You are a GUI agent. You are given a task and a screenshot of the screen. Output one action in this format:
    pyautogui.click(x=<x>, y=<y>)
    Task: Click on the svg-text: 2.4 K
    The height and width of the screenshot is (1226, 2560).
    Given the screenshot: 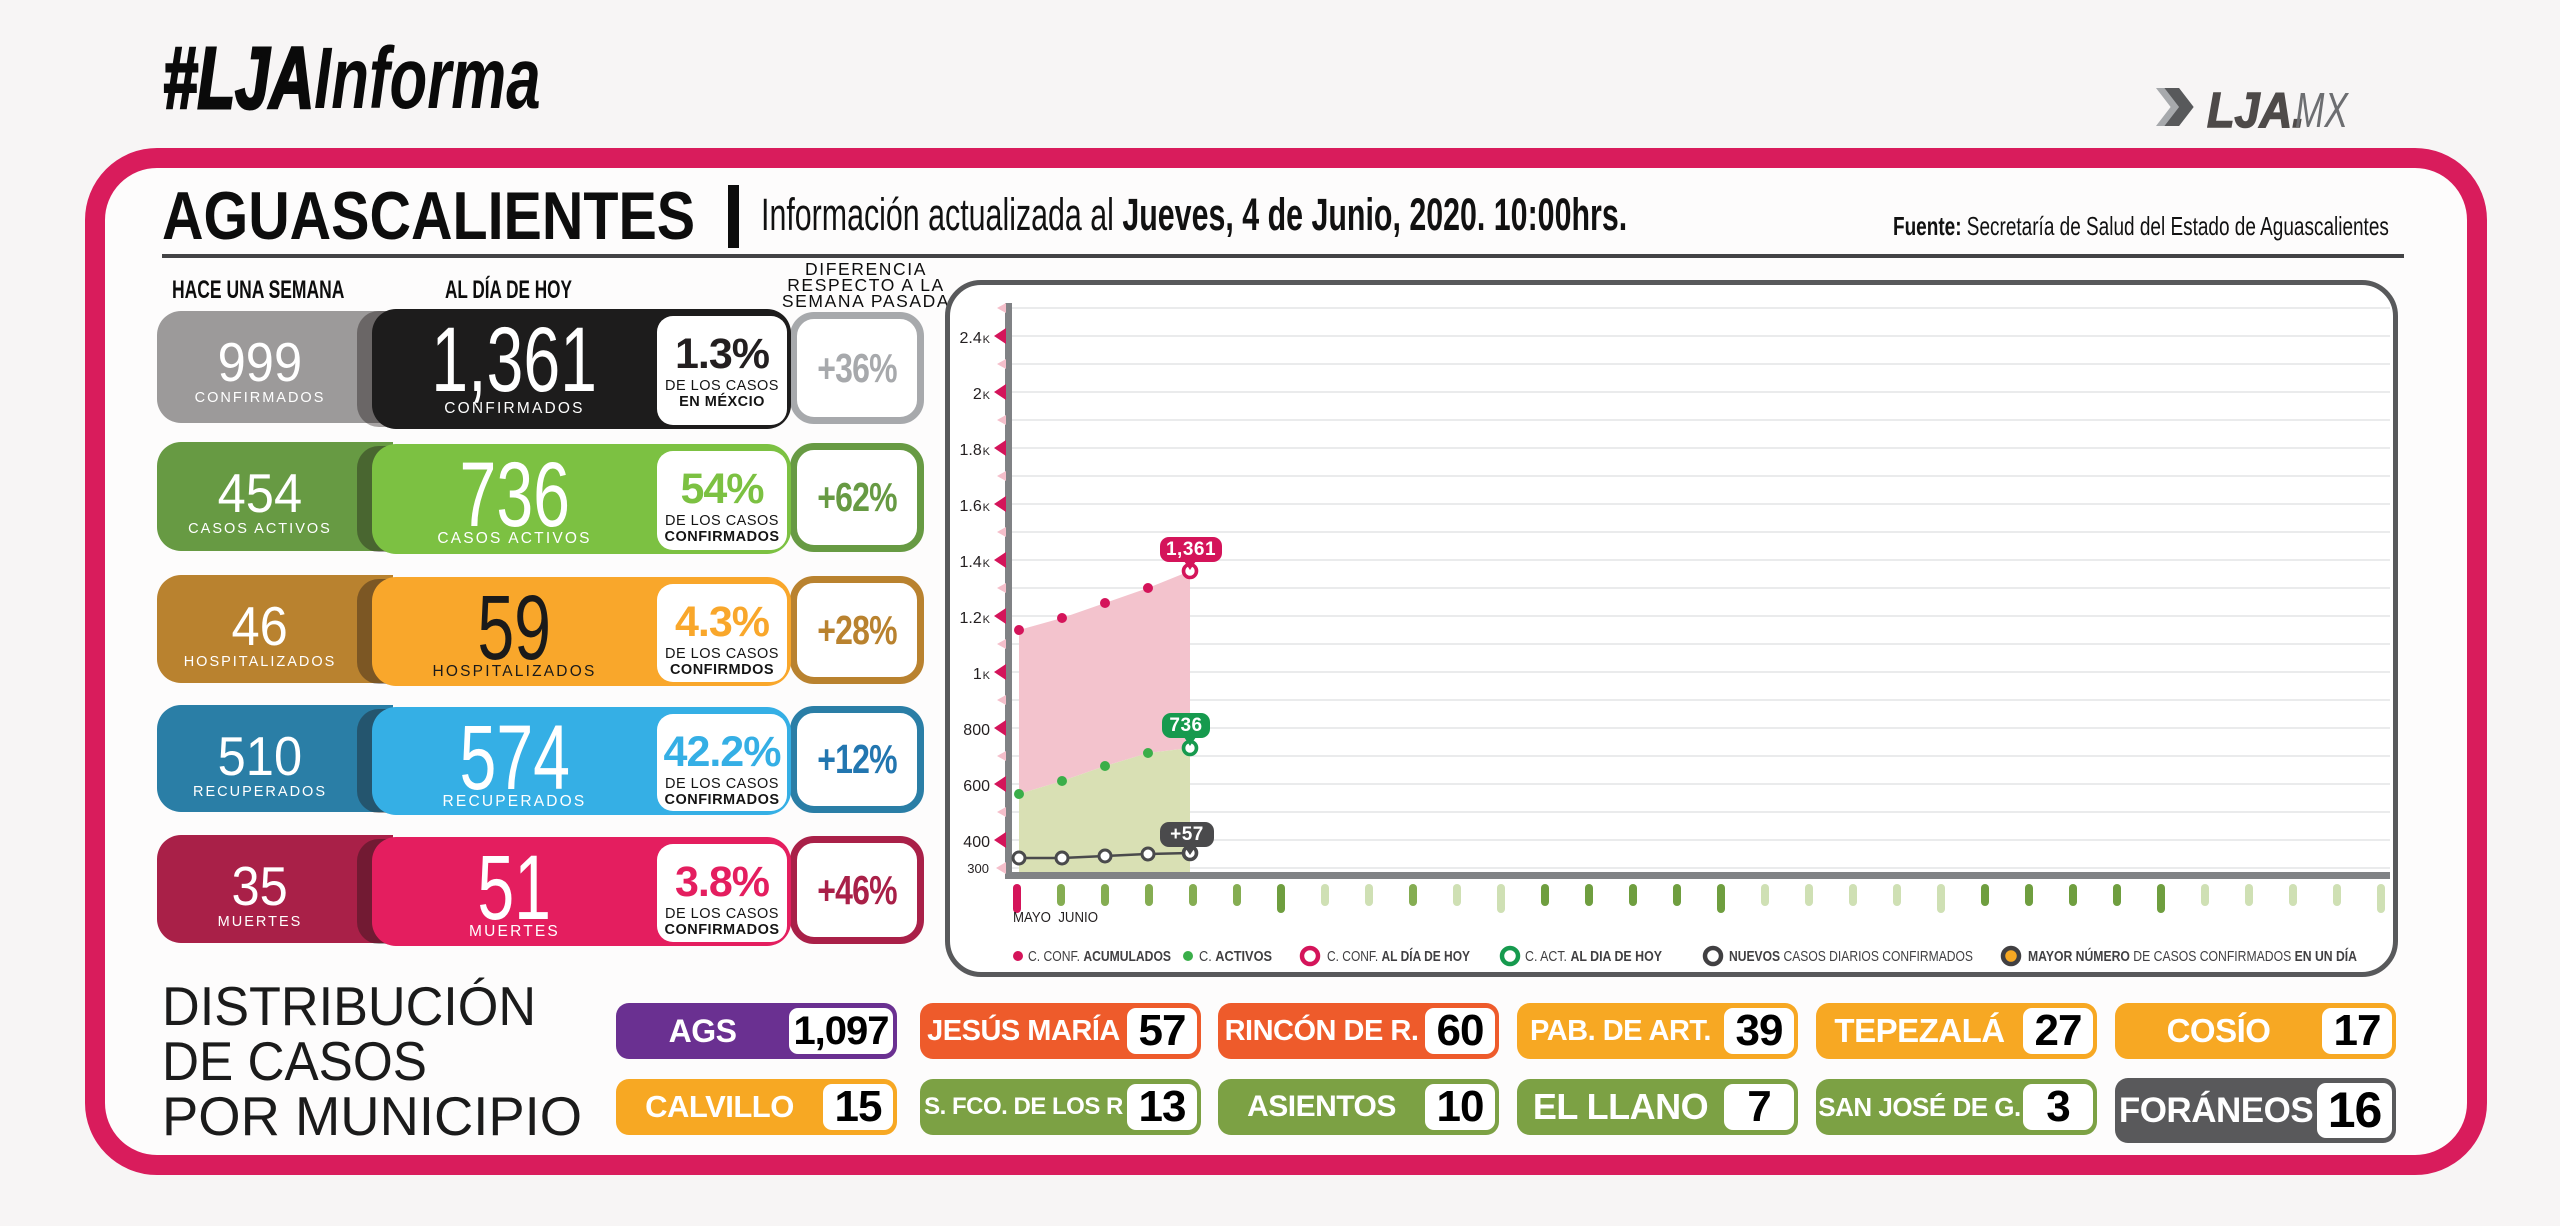 What is the action you would take?
    pyautogui.click(x=974, y=338)
    